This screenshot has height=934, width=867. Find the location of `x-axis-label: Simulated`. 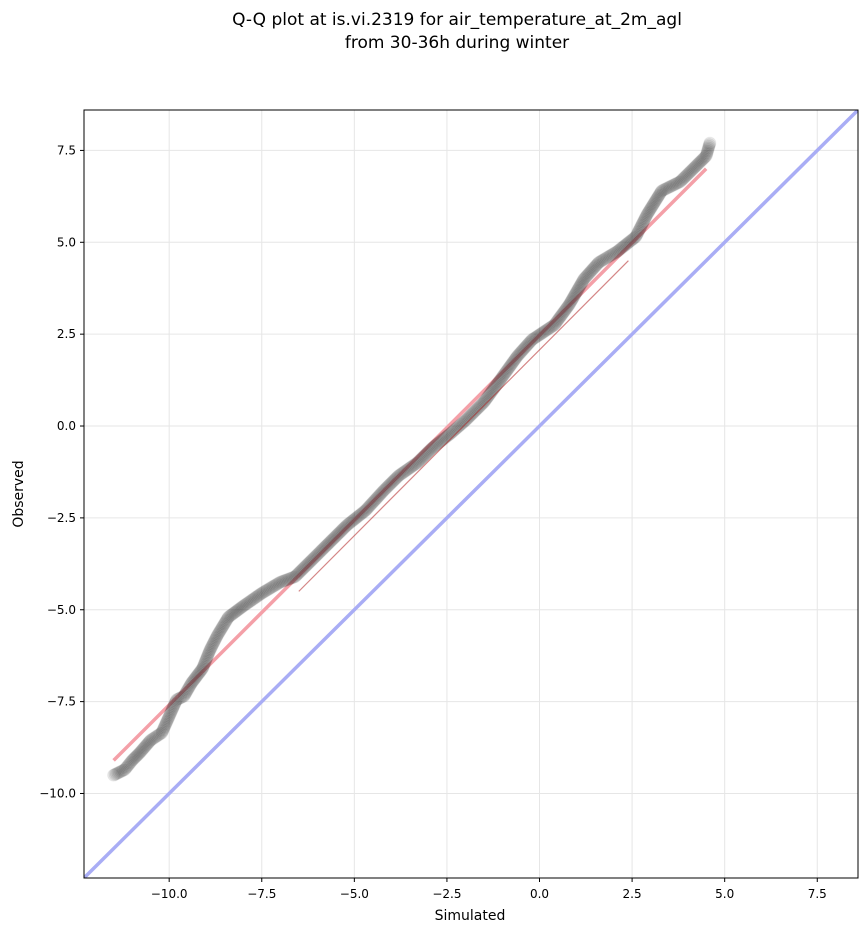

x-axis-label: Simulated is located at coordinates (470, 916).